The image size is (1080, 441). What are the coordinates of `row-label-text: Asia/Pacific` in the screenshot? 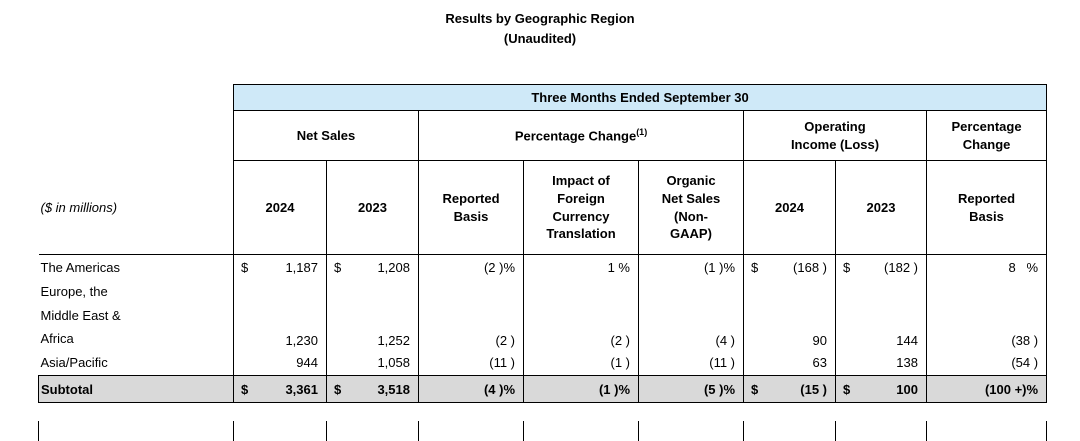 It's located at (74, 363).